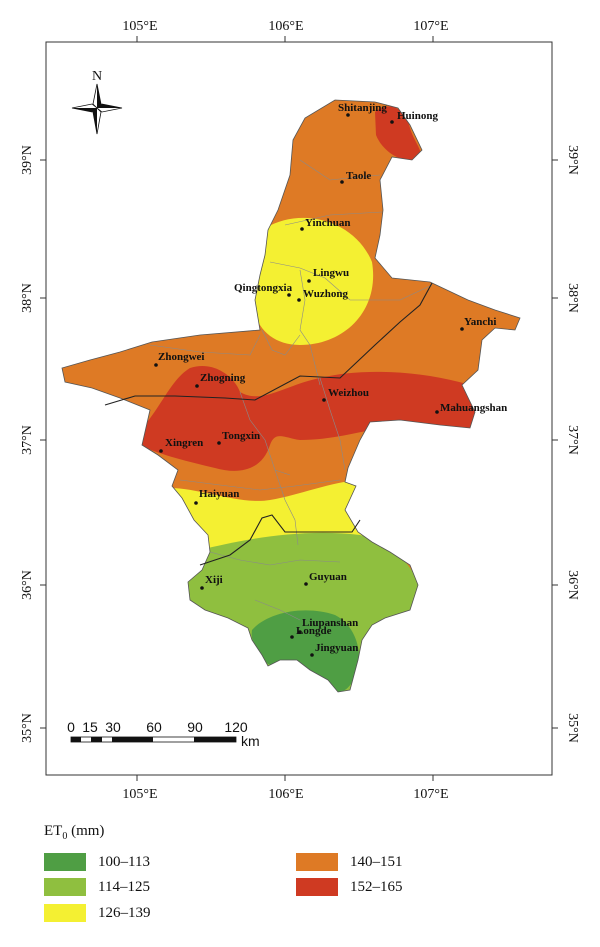 The width and height of the screenshot is (600, 947). Describe the element at coordinates (326, 294) in the screenshot. I see `city-label: Wuzhong` at that location.